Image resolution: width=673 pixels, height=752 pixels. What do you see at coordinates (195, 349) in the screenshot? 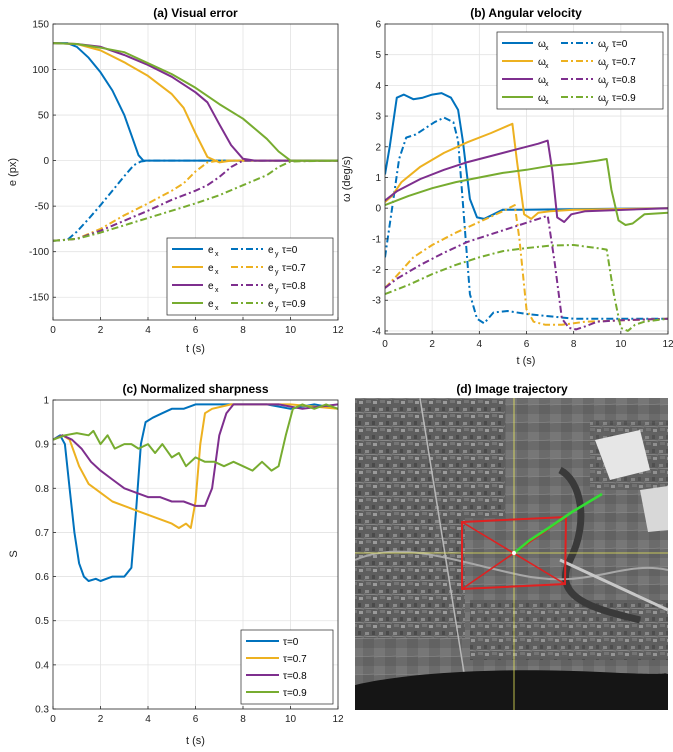
I see `panel-a-xlabel: t (s)` at bounding box center [195, 349].